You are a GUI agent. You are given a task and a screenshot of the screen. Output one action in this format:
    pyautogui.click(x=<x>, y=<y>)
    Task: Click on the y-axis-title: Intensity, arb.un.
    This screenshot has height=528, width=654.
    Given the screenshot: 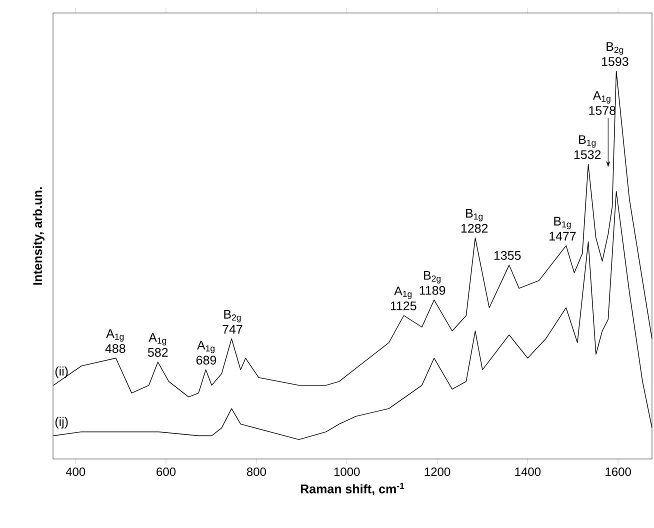 What is the action you would take?
    pyautogui.click(x=38, y=236)
    